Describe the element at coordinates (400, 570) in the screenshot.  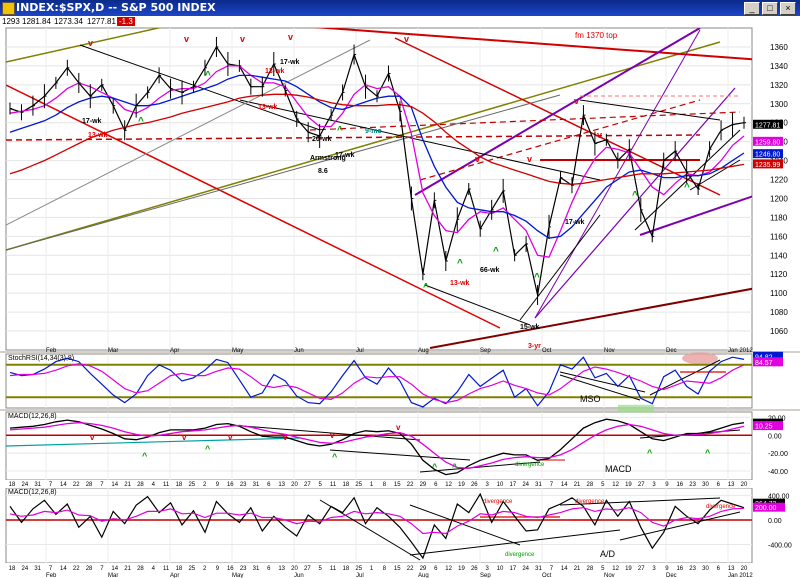
I see `date-strip` at that location.